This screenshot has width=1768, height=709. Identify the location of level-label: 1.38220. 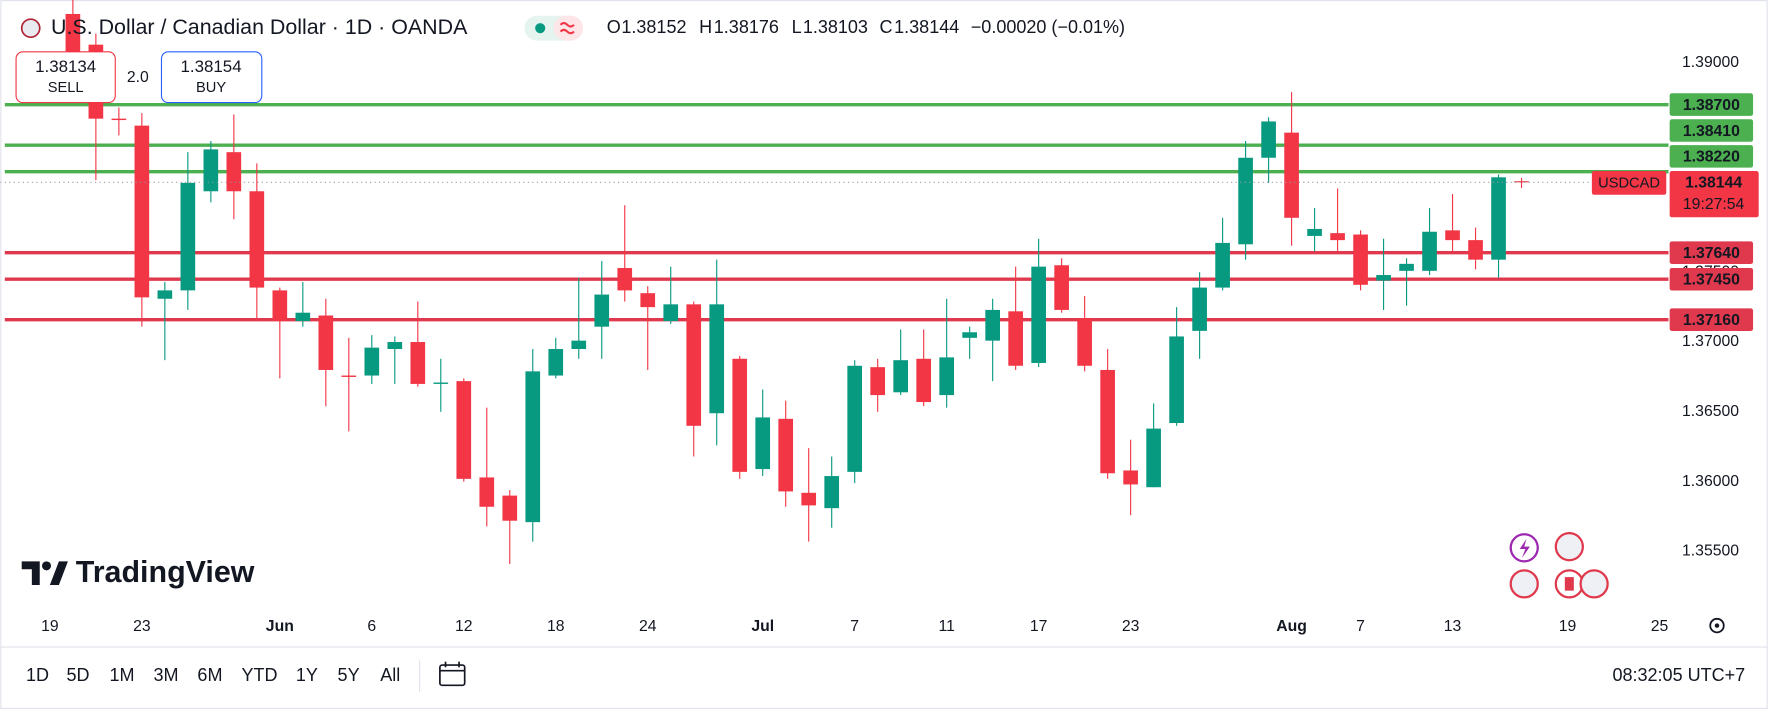
(1711, 157).